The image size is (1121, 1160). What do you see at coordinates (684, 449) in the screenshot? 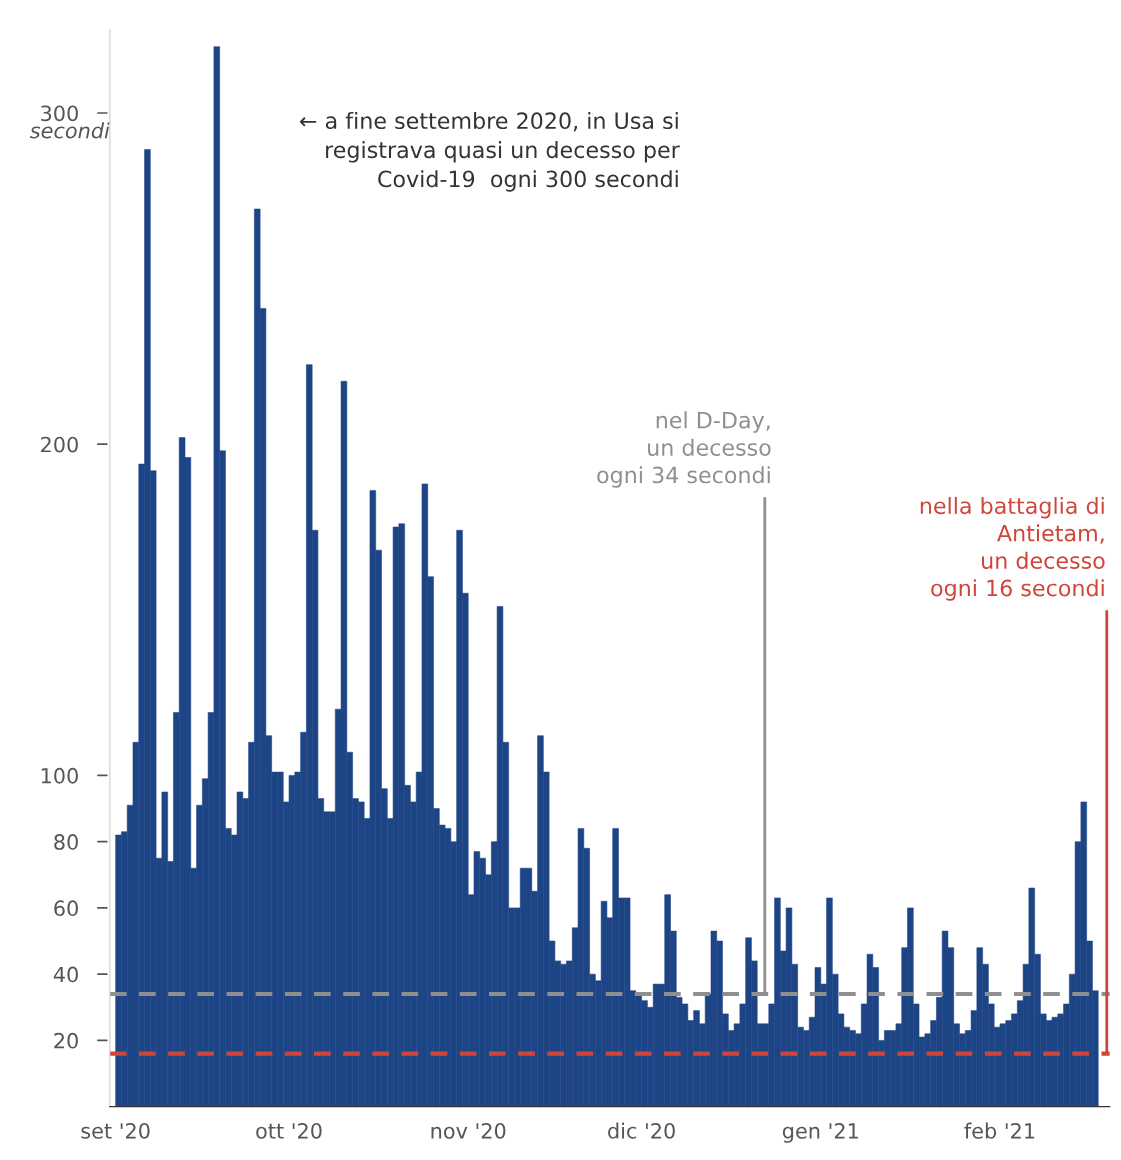
I see `ref-line-label: nel D-Day, un decesso ogni 34 secondi` at bounding box center [684, 449].